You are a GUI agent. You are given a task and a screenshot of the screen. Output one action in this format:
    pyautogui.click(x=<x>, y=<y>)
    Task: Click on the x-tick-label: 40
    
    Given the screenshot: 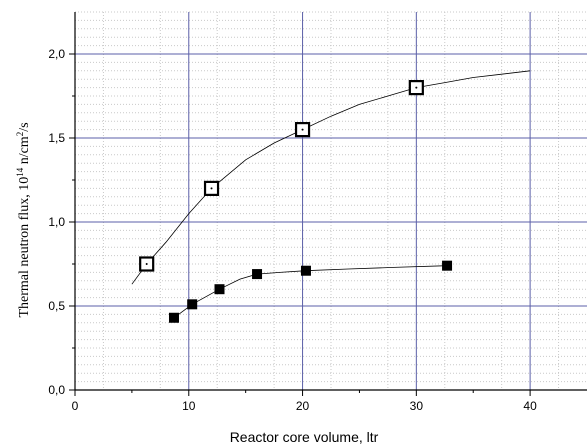 What is the action you would take?
    pyautogui.click(x=530, y=406)
    